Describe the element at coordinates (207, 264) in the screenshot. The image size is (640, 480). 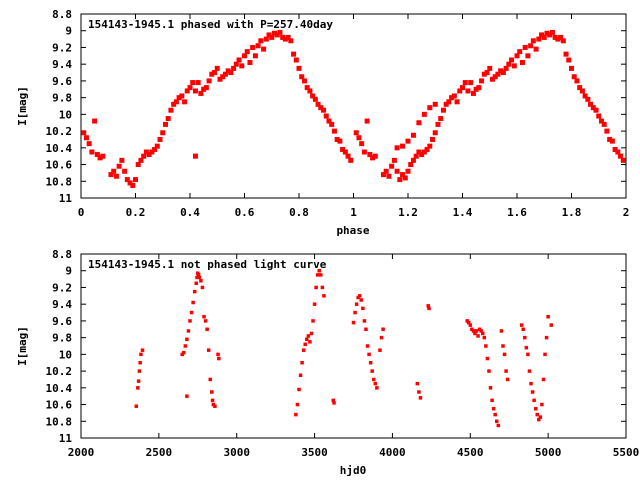
I see `bottom-plot-title: 154143-1945.1 not phased light curve` at that location.